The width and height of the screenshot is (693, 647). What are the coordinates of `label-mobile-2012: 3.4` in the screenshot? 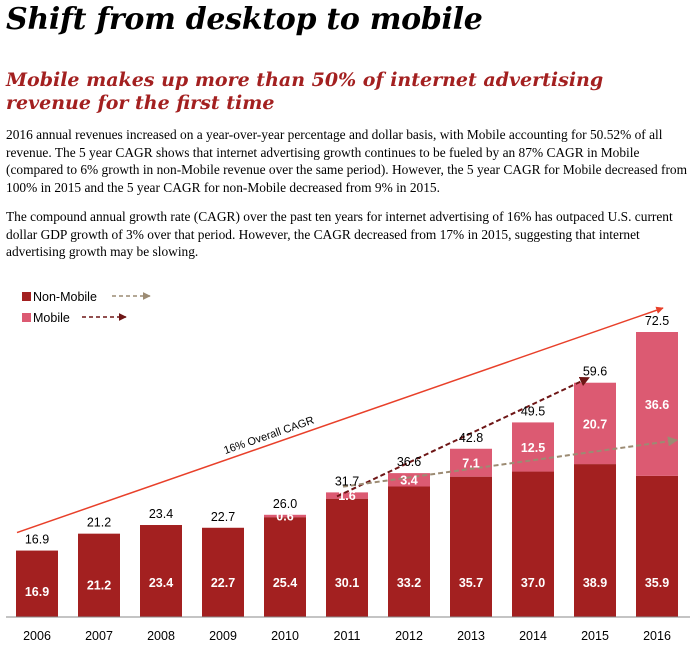 It's located at (408, 480).